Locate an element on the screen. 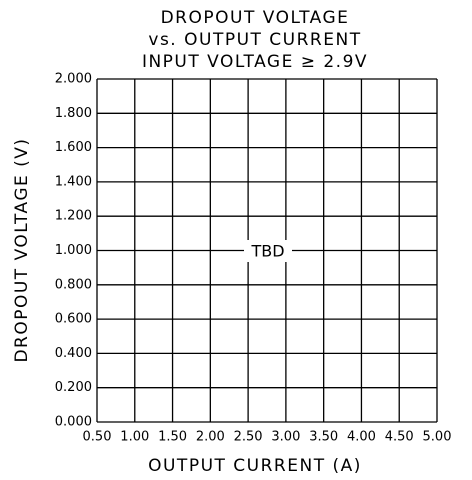 This screenshot has height=480, width=472. x-tick-label: 2.50 is located at coordinates (248, 437).